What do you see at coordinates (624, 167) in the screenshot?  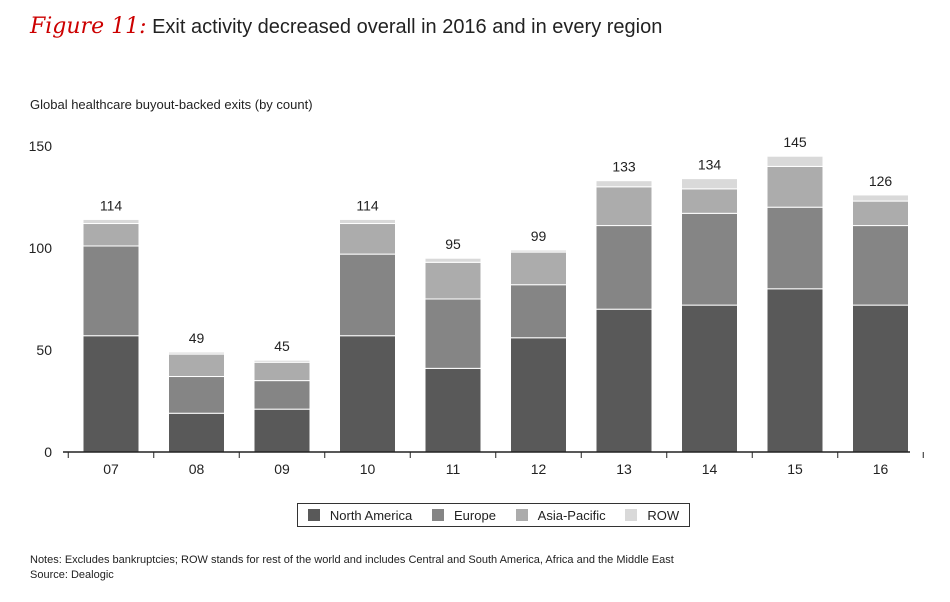 I see `total-label: 133` at bounding box center [624, 167].